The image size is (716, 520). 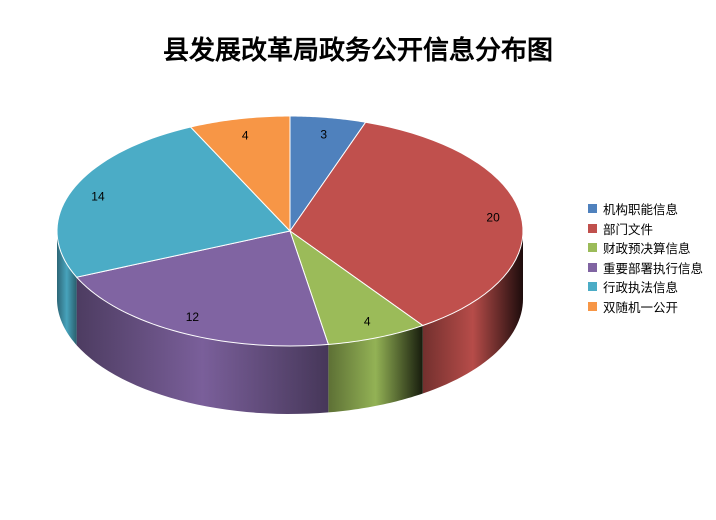 I want to click on legend-item: 行政执法信息, so click(x=645, y=287).